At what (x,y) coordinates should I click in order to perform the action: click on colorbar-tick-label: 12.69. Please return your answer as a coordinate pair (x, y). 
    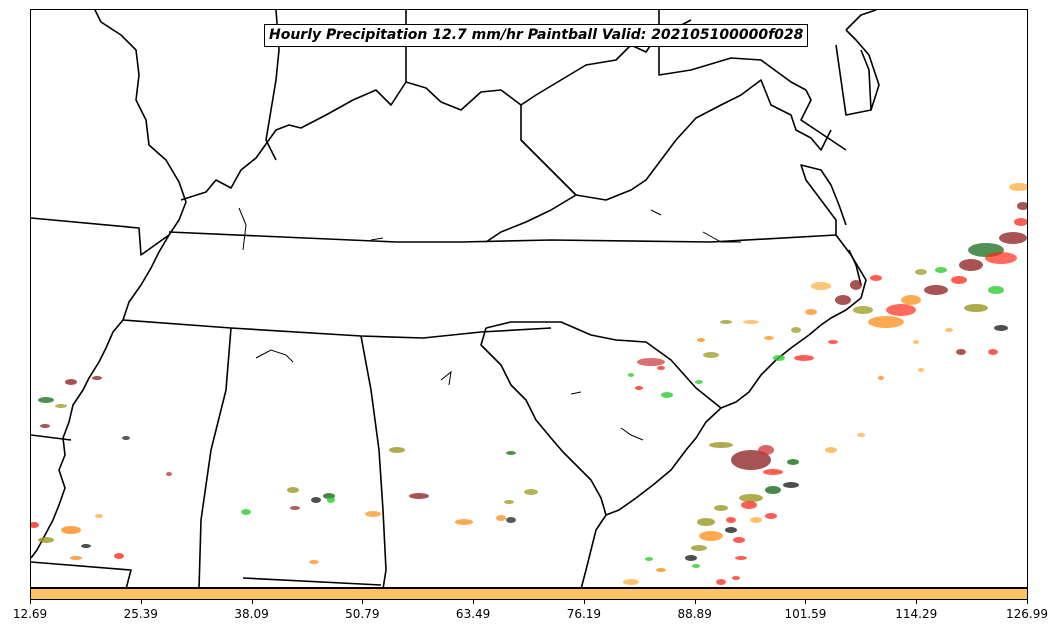
    Looking at the image, I should click on (30, 614).